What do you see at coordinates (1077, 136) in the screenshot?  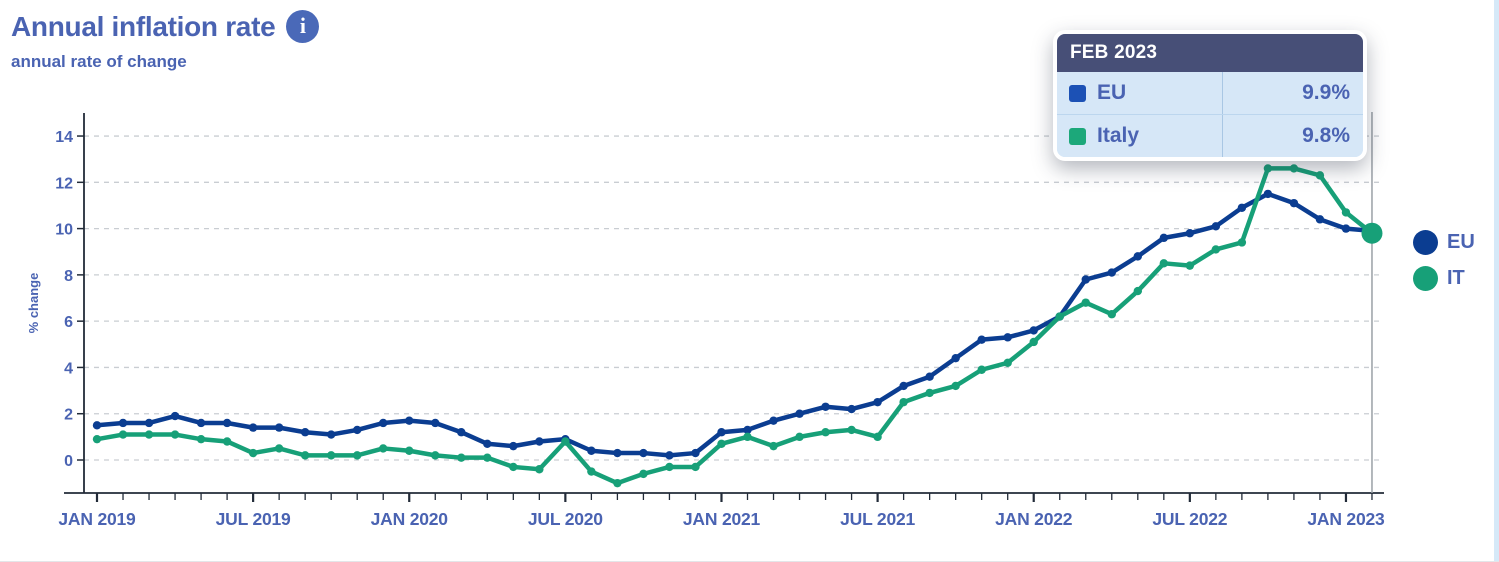 I see `italy-swatch-icon` at bounding box center [1077, 136].